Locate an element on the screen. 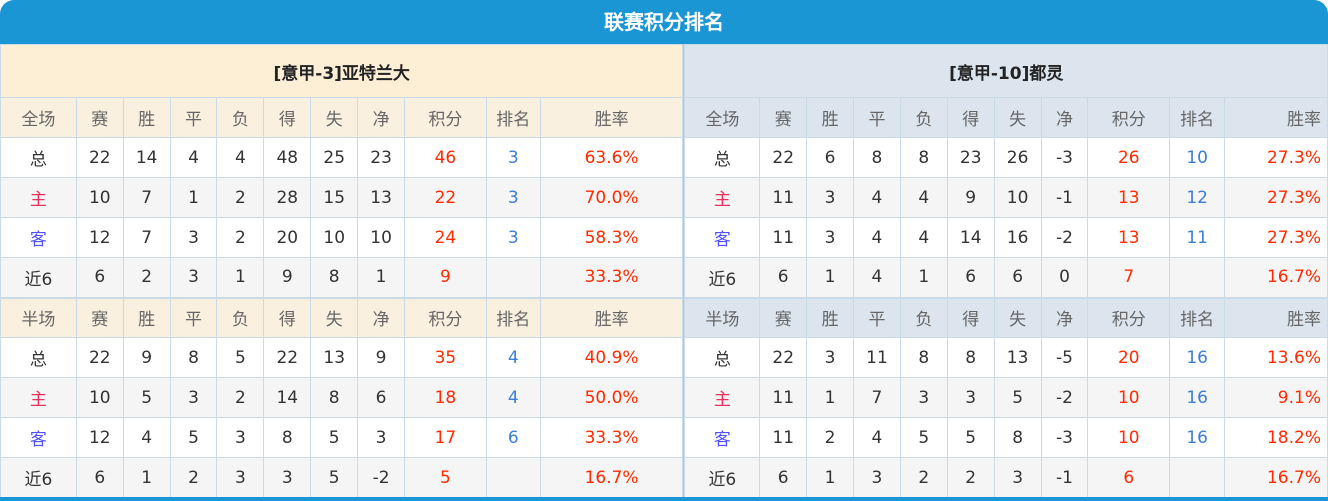  half-row-total: 总 22 3 11 8 8 13 -5 20 16 13.6% is located at coordinates (1006, 357).